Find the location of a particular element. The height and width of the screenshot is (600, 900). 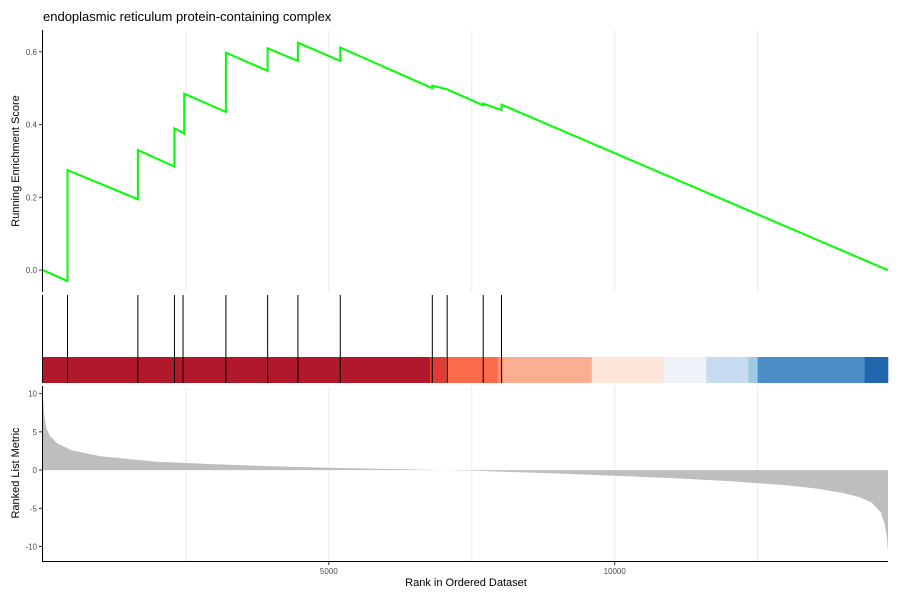

score-y-tick-label: 0.4 is located at coordinates (32, 125).